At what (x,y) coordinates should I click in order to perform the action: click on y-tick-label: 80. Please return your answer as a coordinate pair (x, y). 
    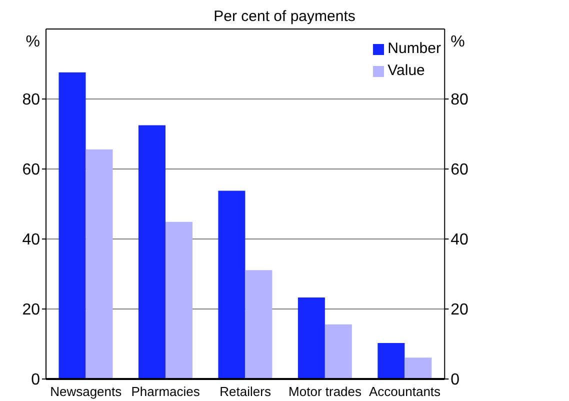
    Looking at the image, I should click on (31, 100).